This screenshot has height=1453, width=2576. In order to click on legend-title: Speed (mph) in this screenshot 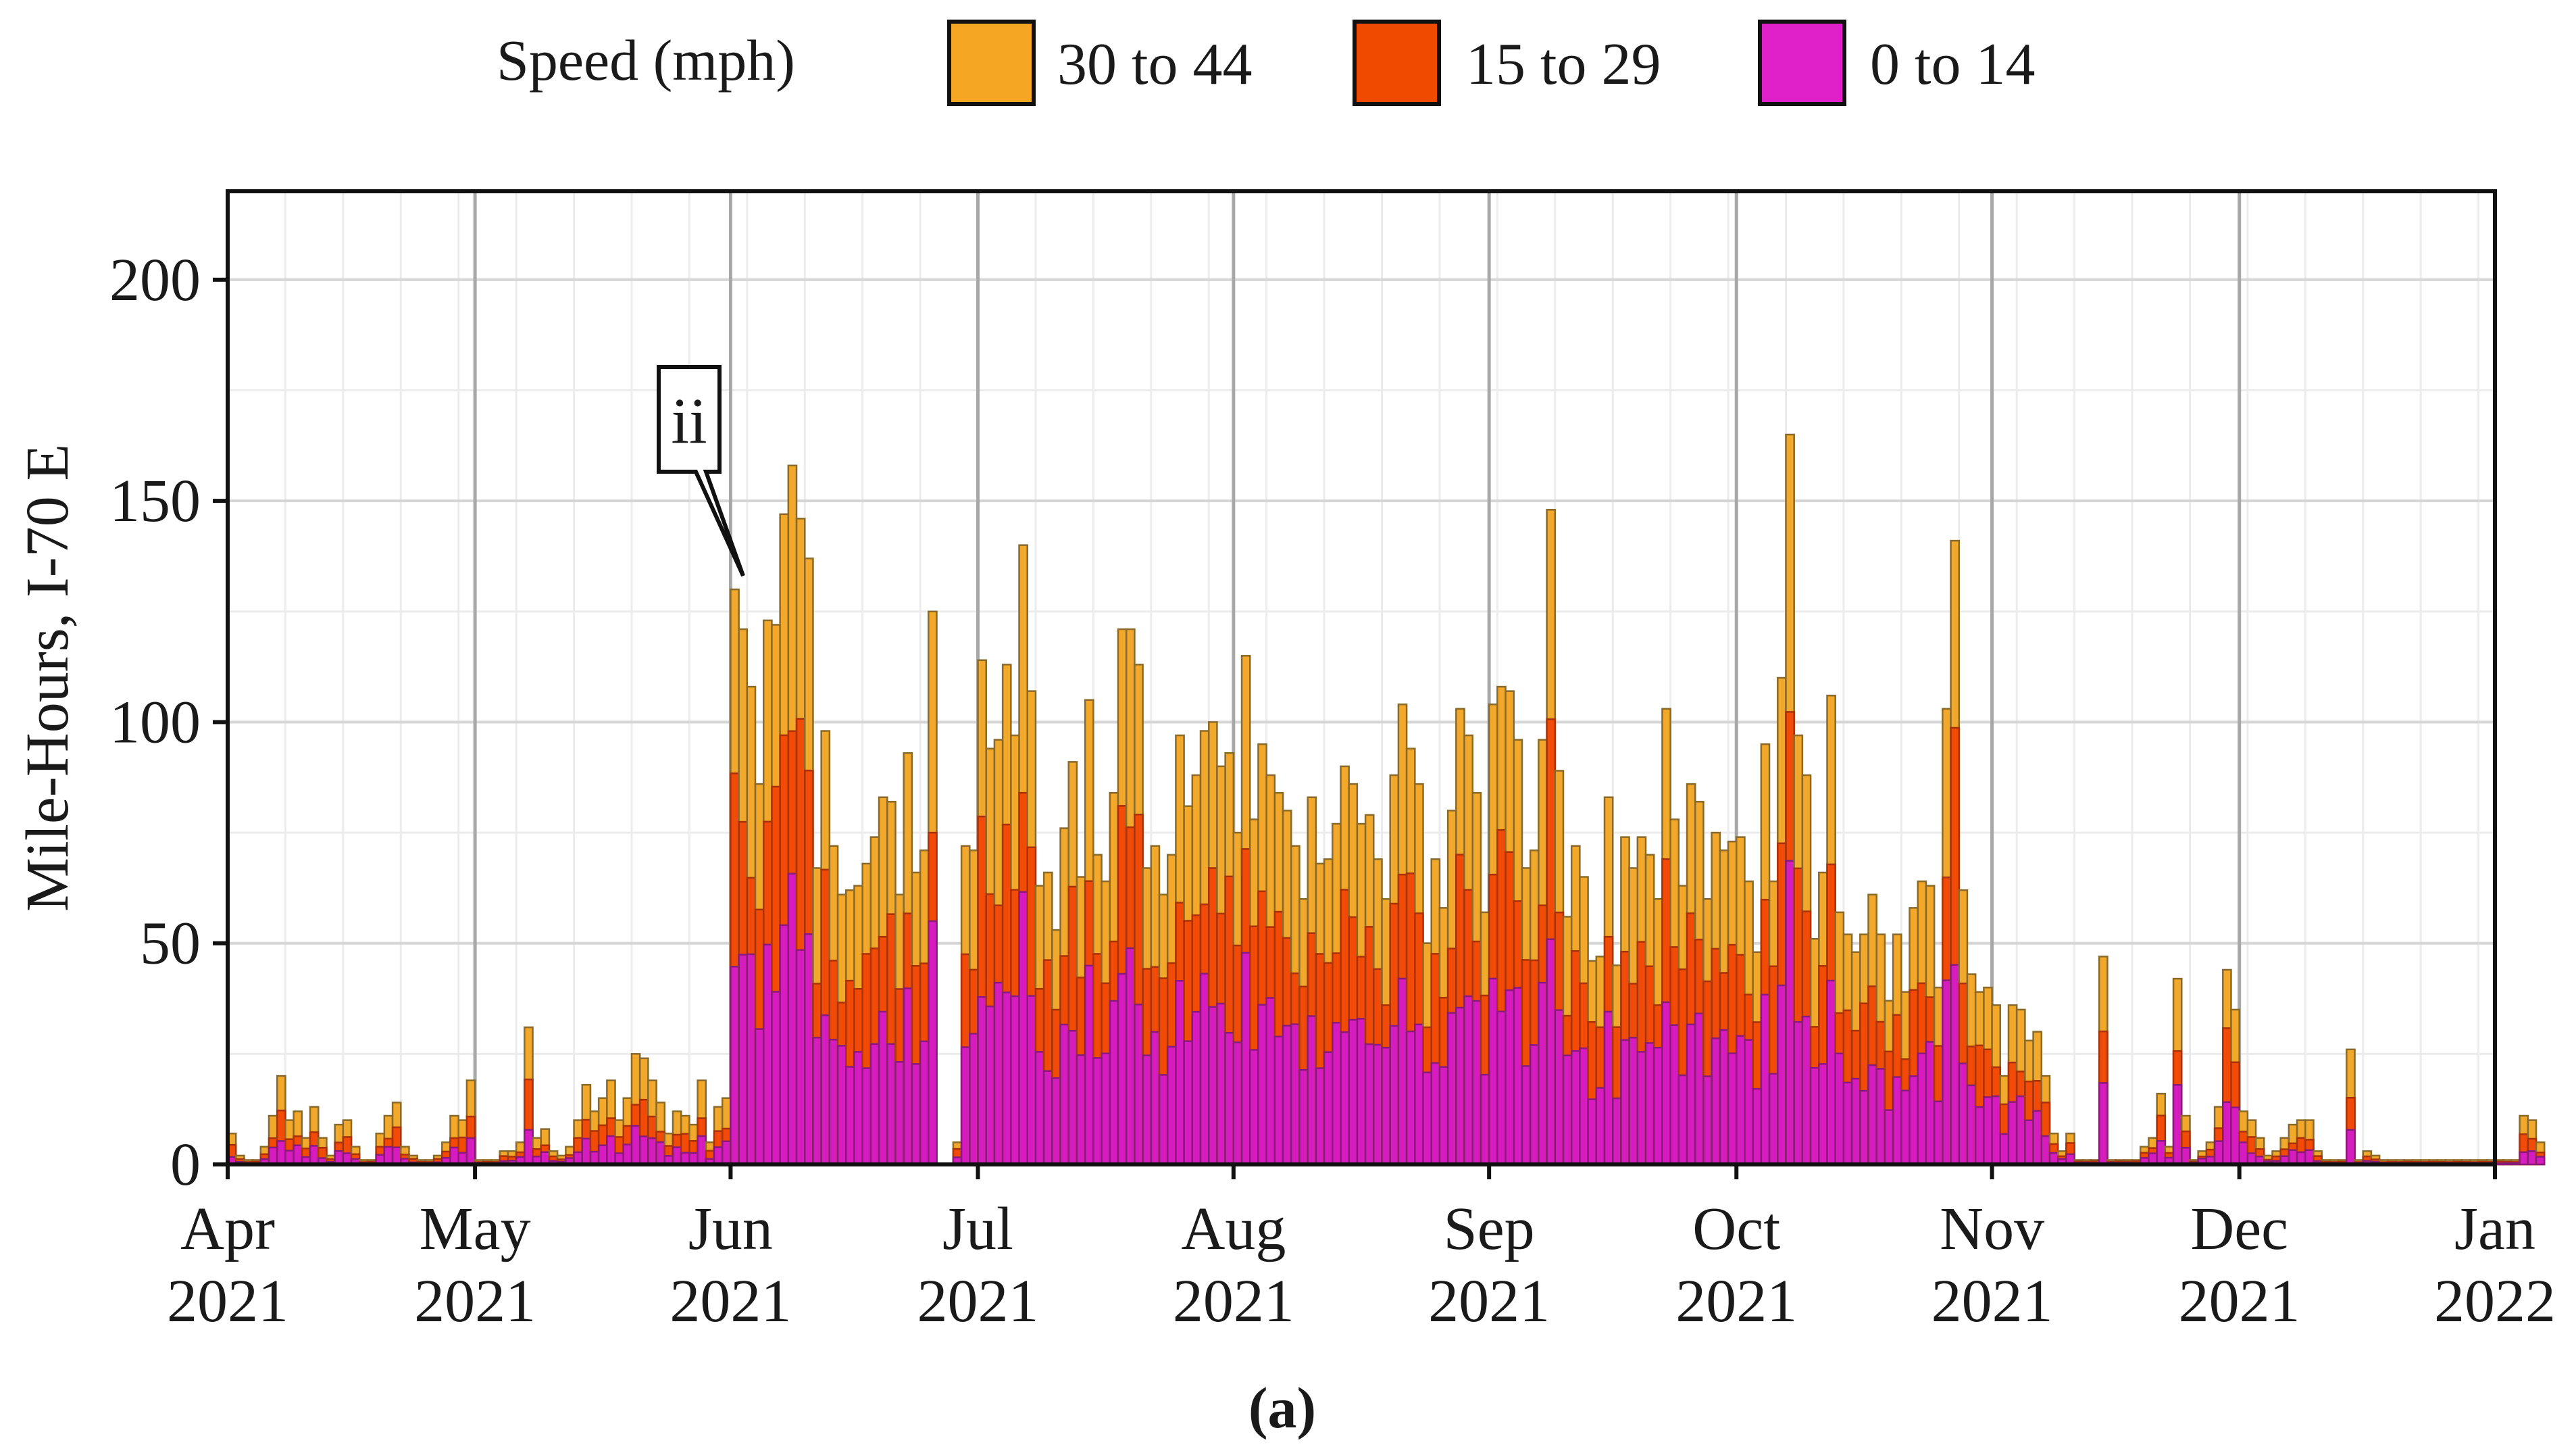, I will do `click(646, 60)`.